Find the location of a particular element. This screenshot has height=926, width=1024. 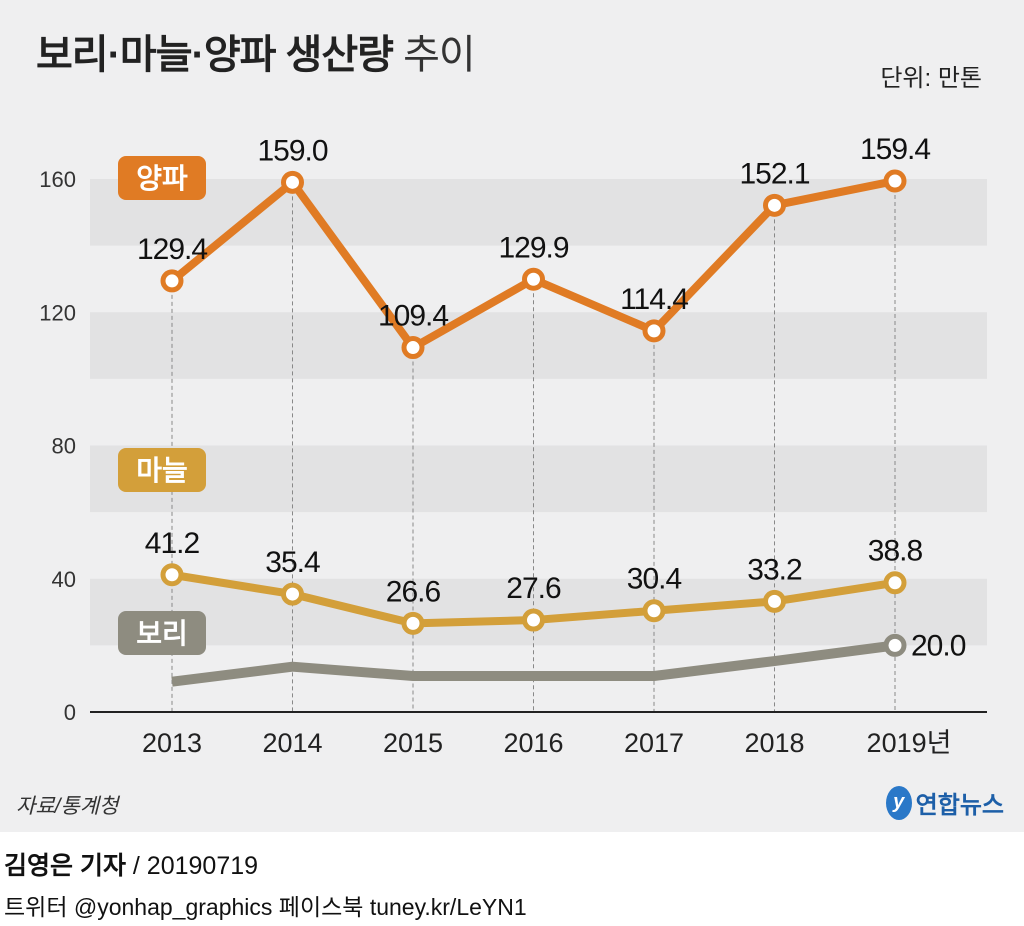

legend-label: 보리 is located at coordinates (162, 633).